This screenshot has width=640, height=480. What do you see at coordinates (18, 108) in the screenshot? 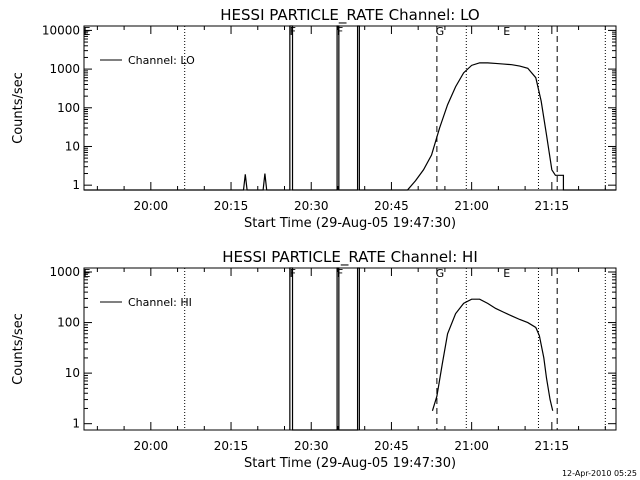
I see `panel-lo-ylabel: Counts/sec` at bounding box center [18, 108].